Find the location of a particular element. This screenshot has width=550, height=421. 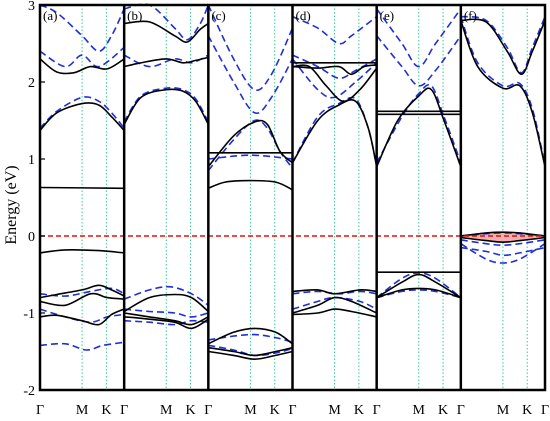

panel-label: (a) is located at coordinates (50, 15).